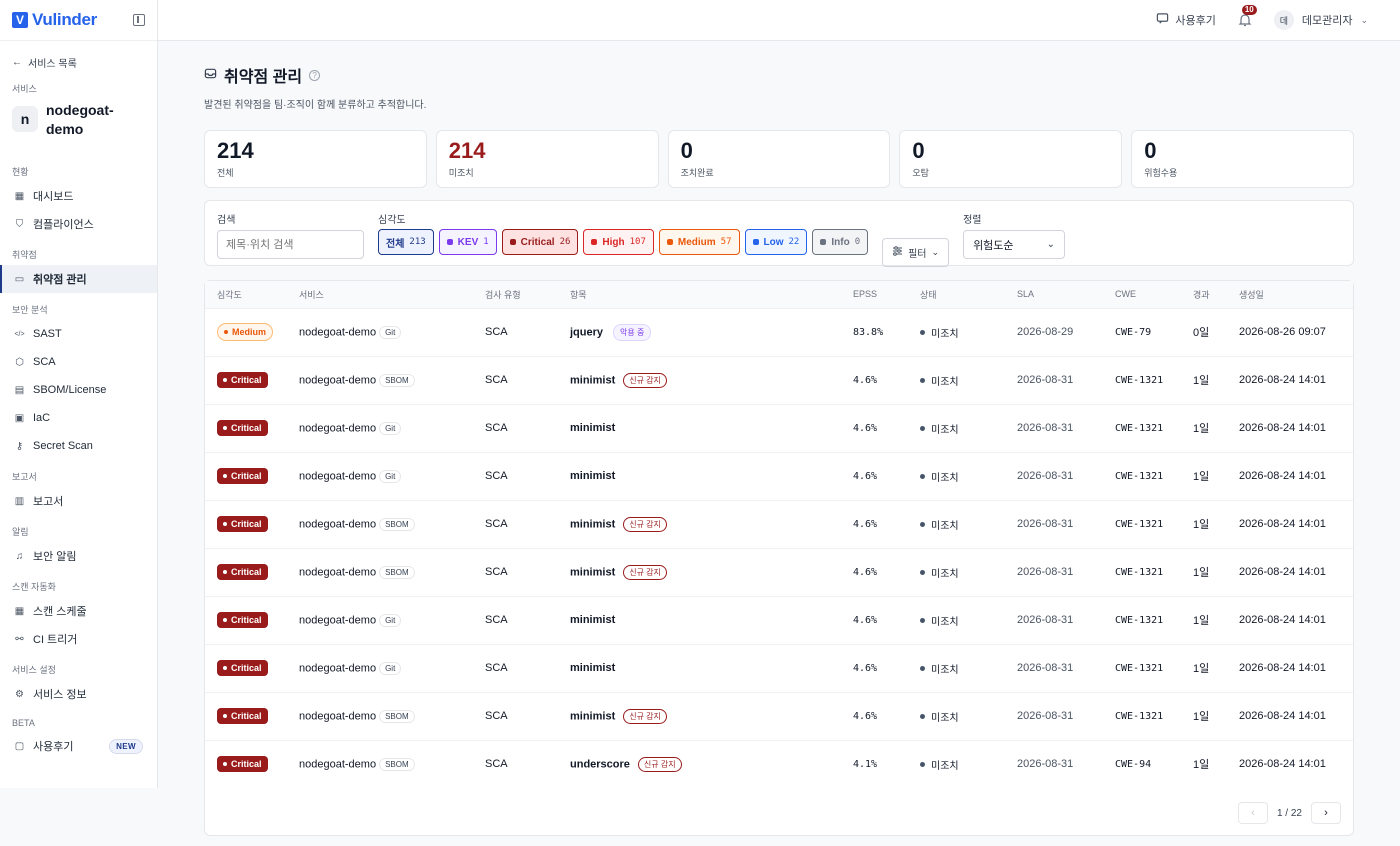  What do you see at coordinates (1252, 813) in the screenshot?
I see `prev-page-button: ‹` at bounding box center [1252, 813].